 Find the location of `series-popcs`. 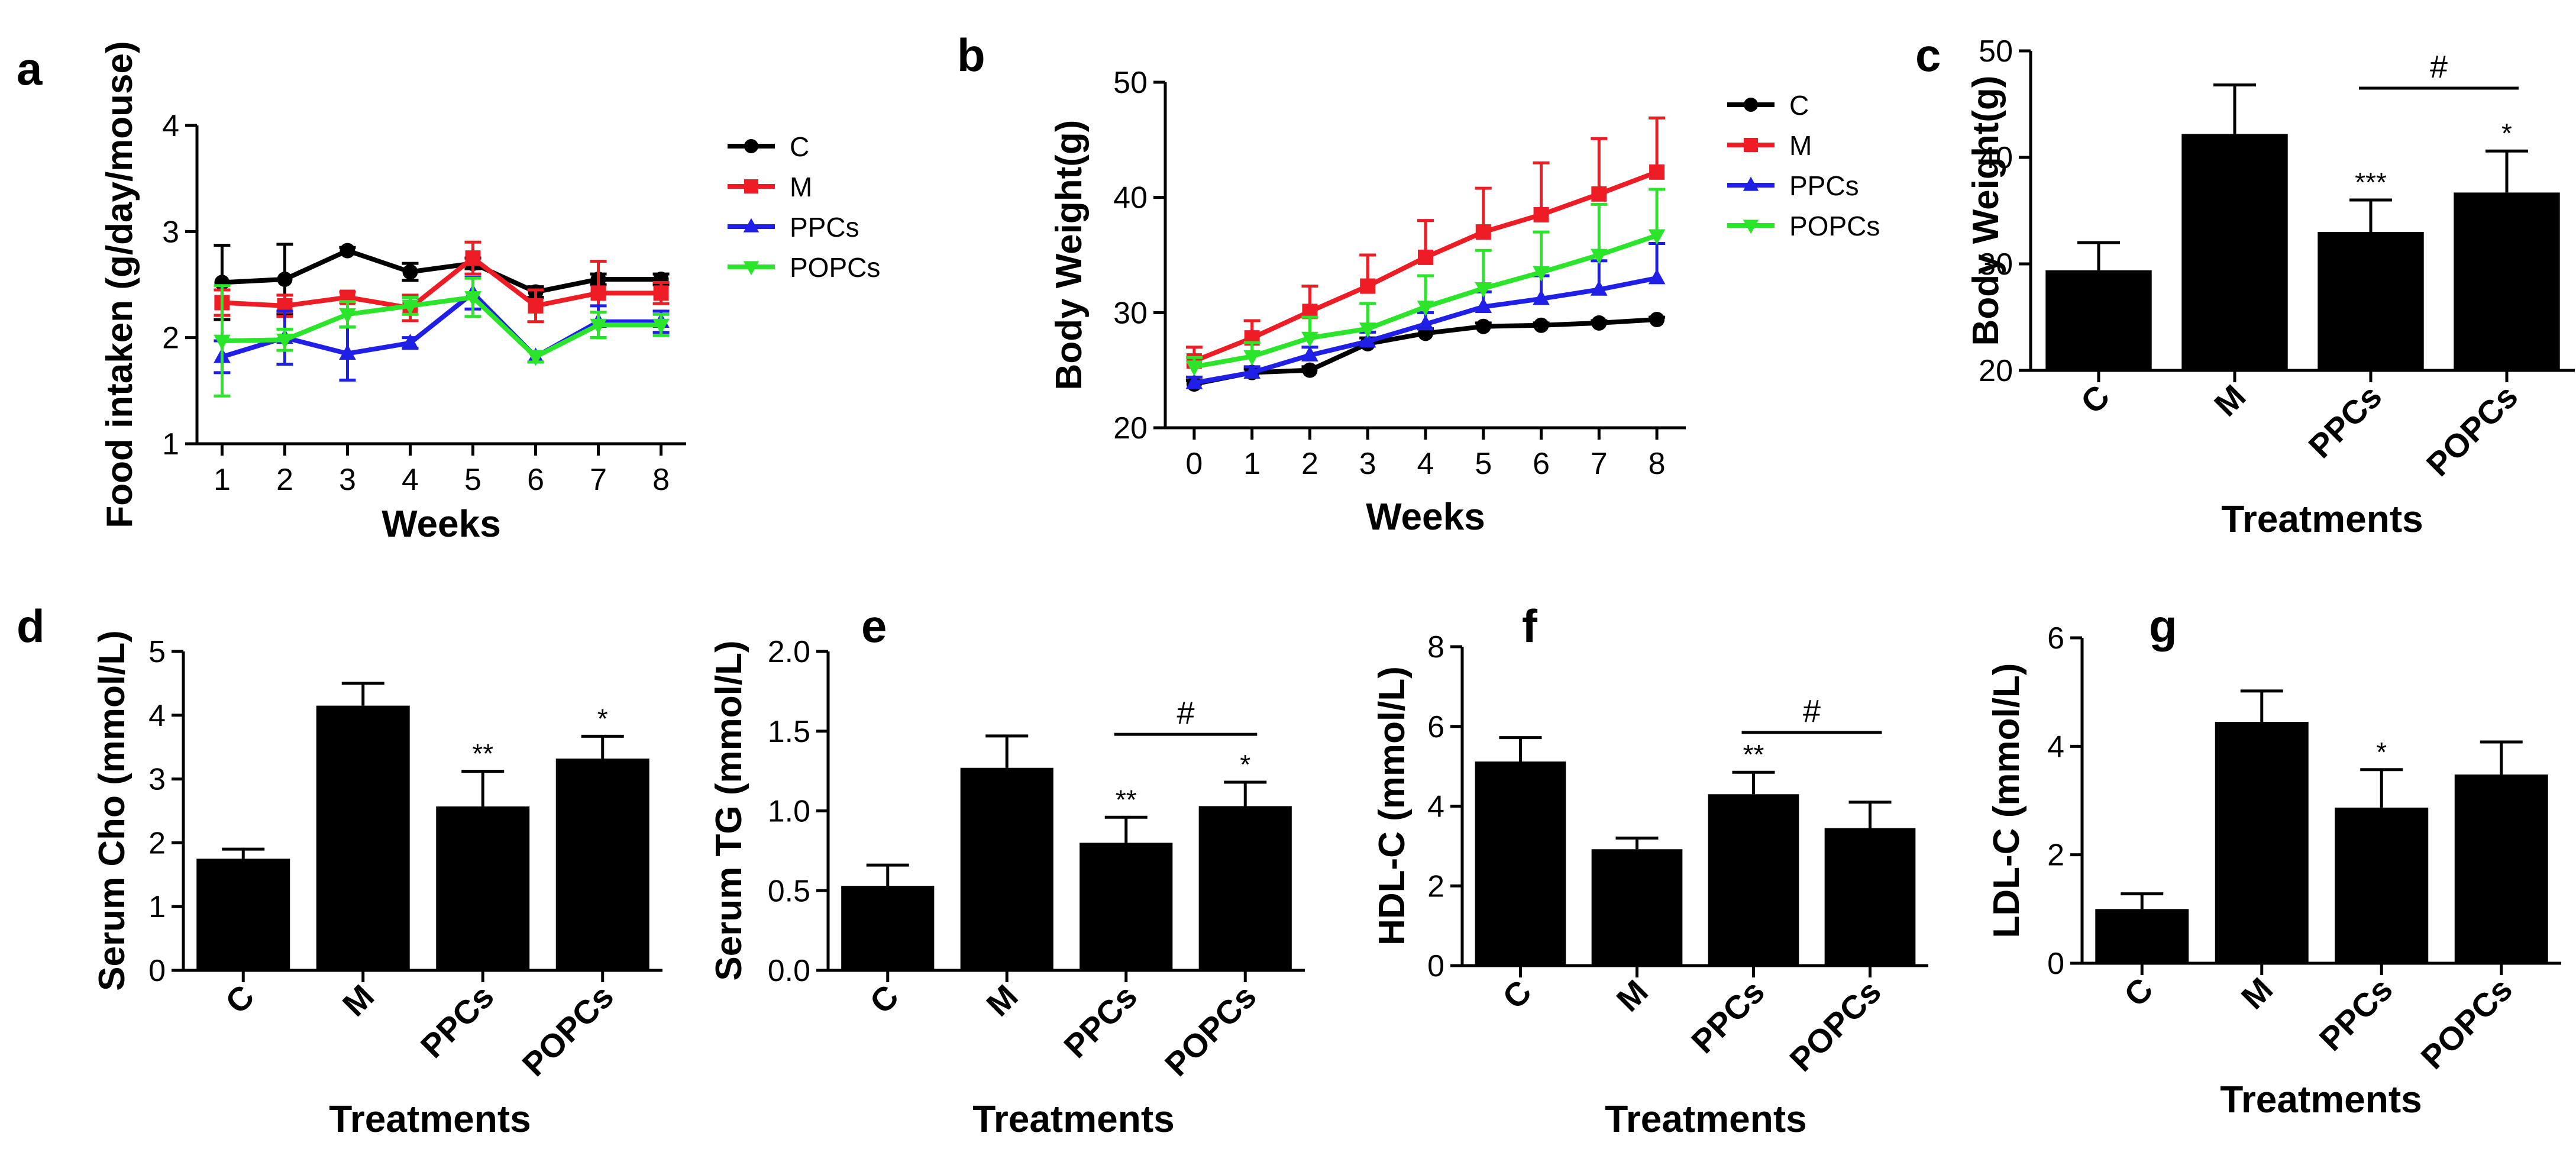

series-popcs is located at coordinates (1425, 282).